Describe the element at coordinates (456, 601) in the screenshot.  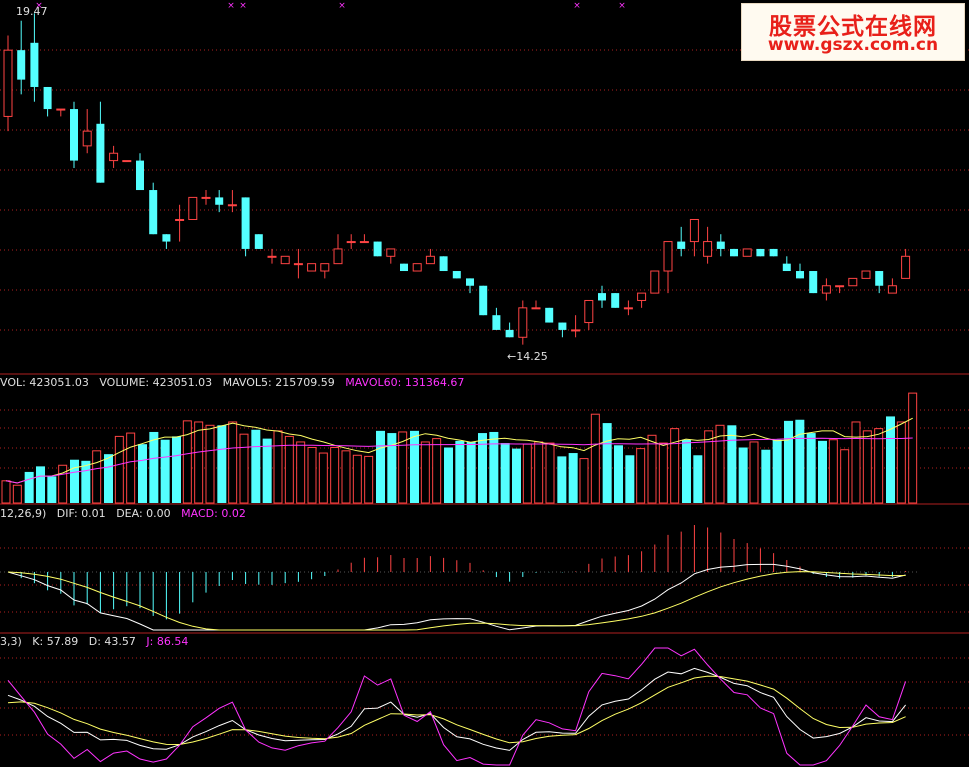
I see `dea-line` at that location.